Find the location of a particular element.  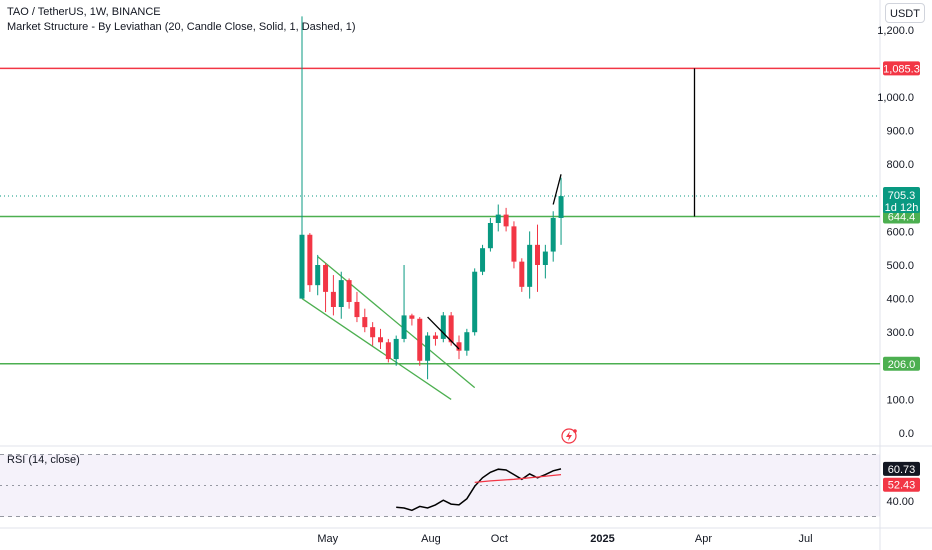

price-tick-label: 300.0 is located at coordinates (900, 333).